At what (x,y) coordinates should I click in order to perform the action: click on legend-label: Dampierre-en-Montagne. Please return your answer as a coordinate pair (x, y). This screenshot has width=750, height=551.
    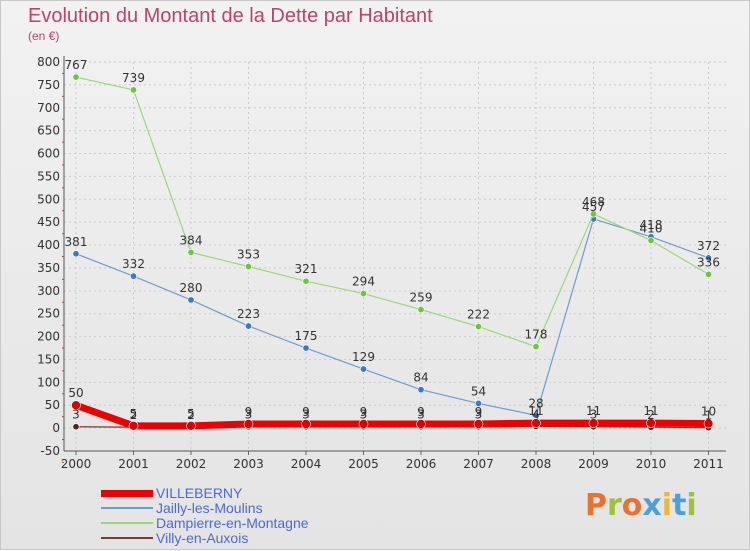
    Looking at the image, I should click on (232, 523).